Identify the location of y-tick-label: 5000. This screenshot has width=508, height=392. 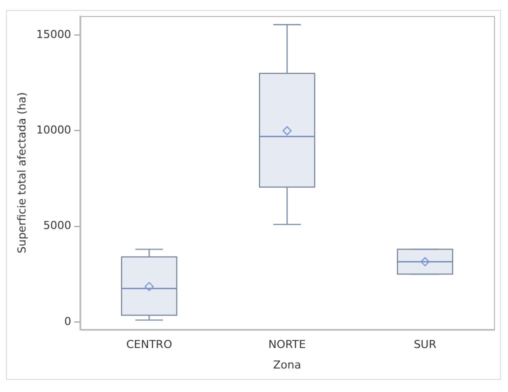
(57, 225).